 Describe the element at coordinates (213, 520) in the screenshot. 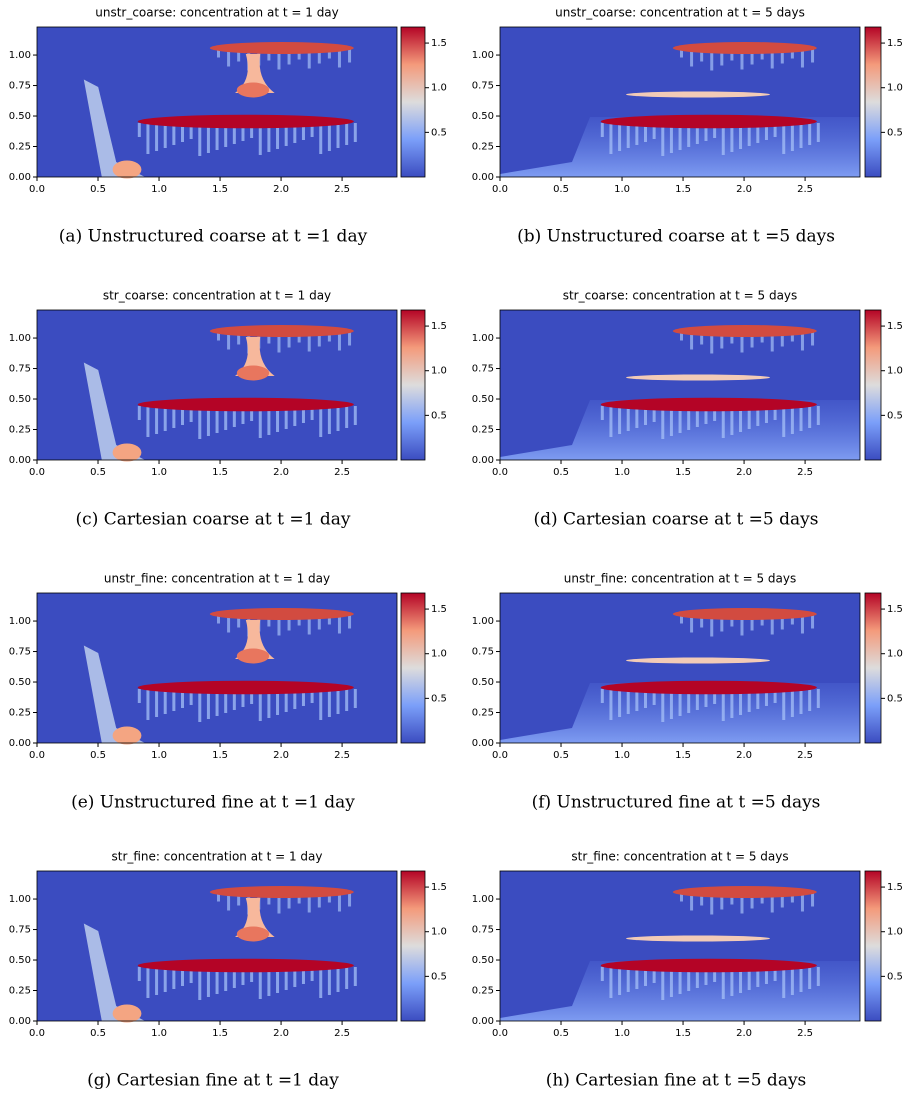

I see `caption: (c) Cartesian coarse at t =1 day` at that location.